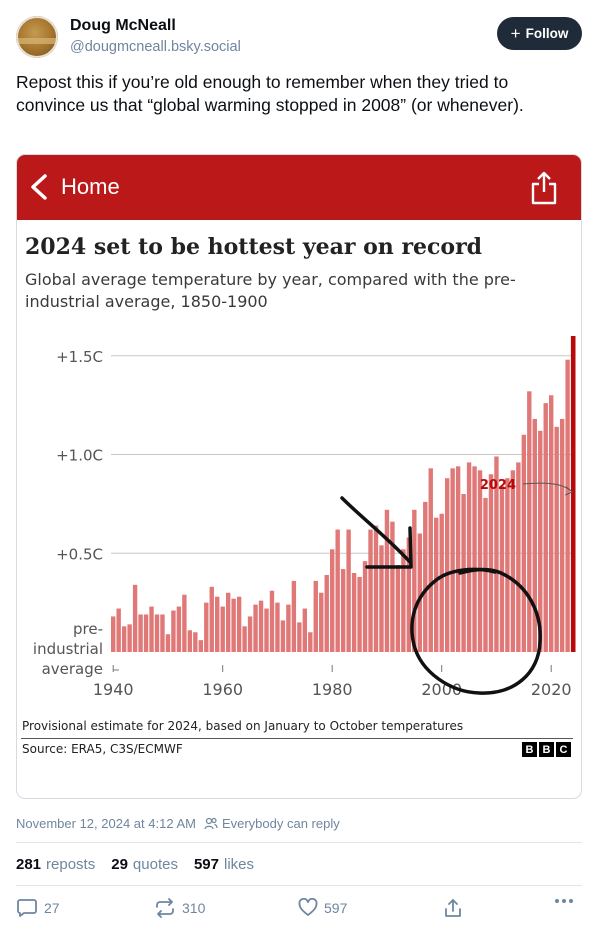 This screenshot has width=598, height=935. What do you see at coordinates (254, 247) in the screenshot?
I see `chart-title: 2024 set to be hottest year on record` at bounding box center [254, 247].